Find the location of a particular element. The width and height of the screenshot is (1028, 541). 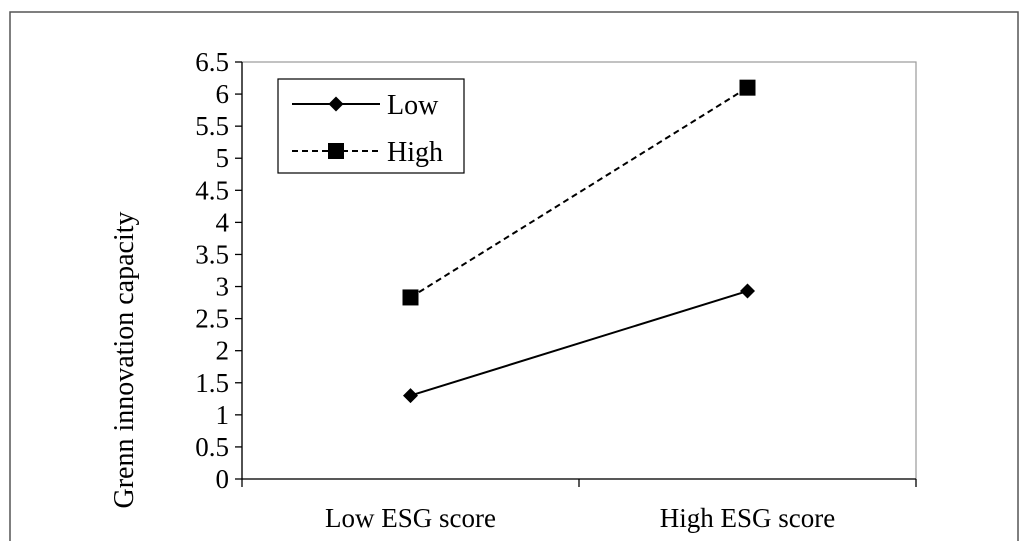

y-tick-label: 6 is located at coordinates (223, 94).